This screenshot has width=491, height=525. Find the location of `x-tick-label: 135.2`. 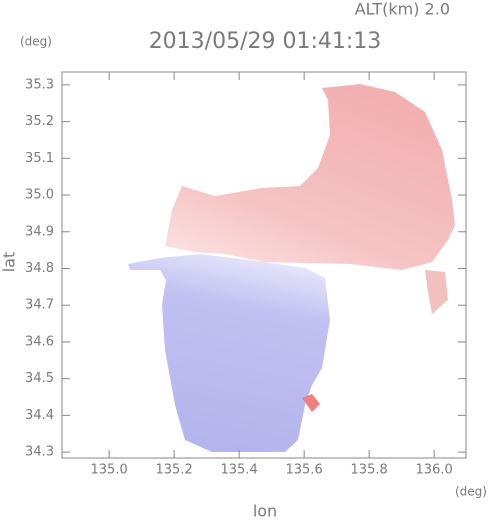

x-tick-label: 135.2 is located at coordinates (174, 470).